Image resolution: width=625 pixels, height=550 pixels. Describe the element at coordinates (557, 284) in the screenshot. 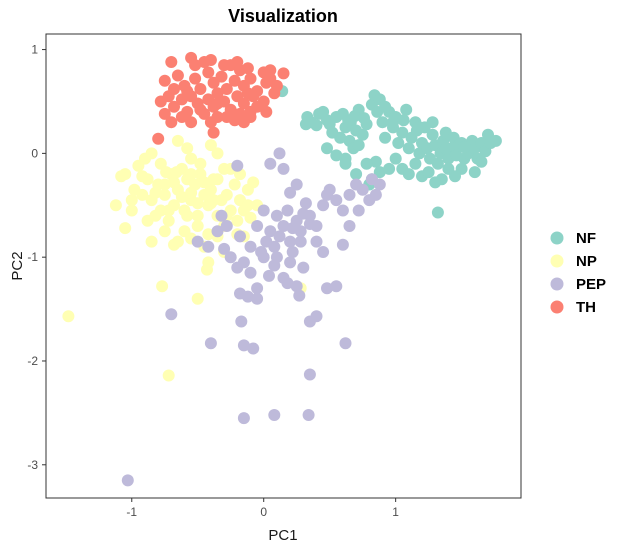

I see `legend-key-pep` at that location.